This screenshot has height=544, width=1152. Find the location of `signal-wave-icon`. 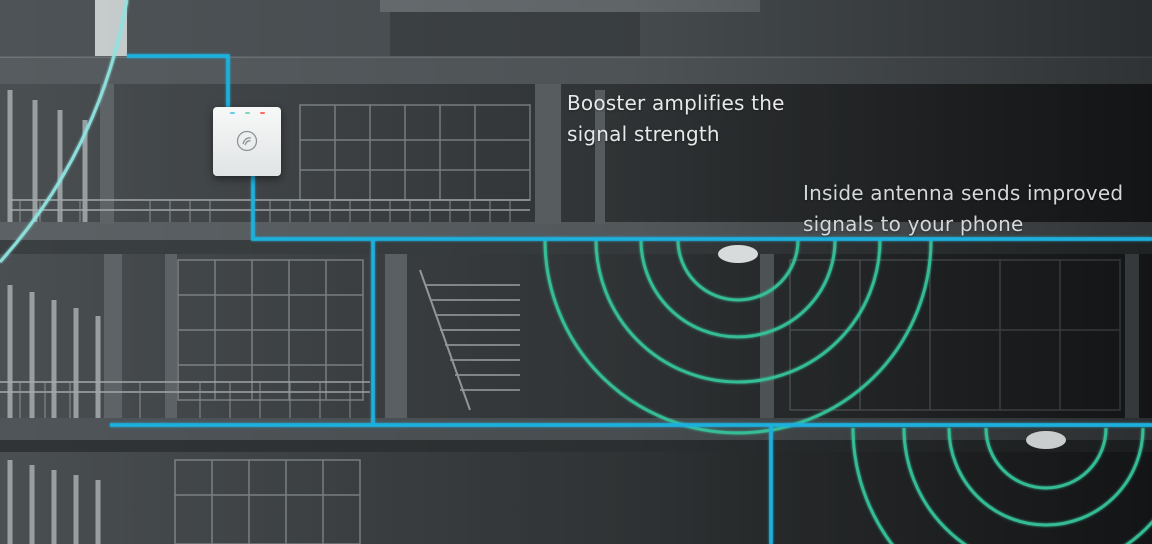

signal-wave-icon is located at coordinates (247, 141).